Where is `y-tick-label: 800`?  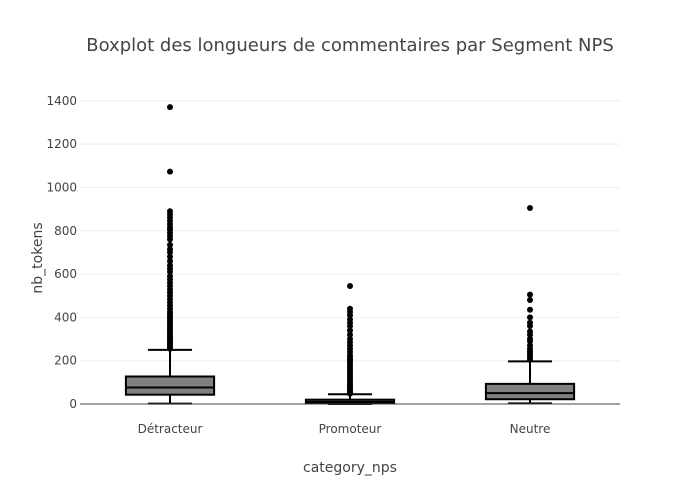
y-tick-label: 800 is located at coordinates (65, 231).